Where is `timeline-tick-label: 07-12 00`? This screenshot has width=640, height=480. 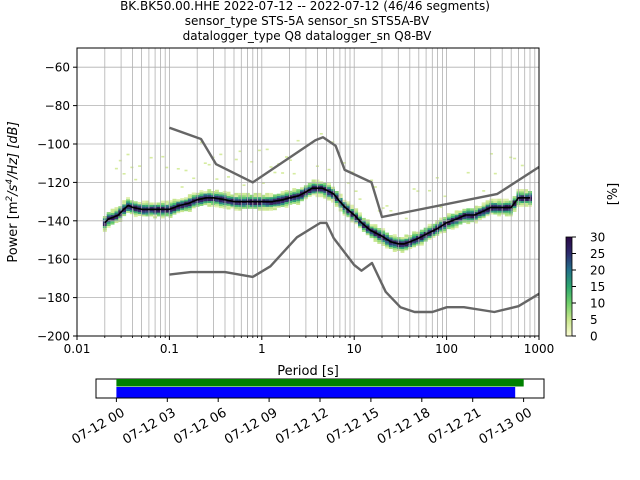 timeline-tick-label: 07-12 00 is located at coordinates (98, 426).